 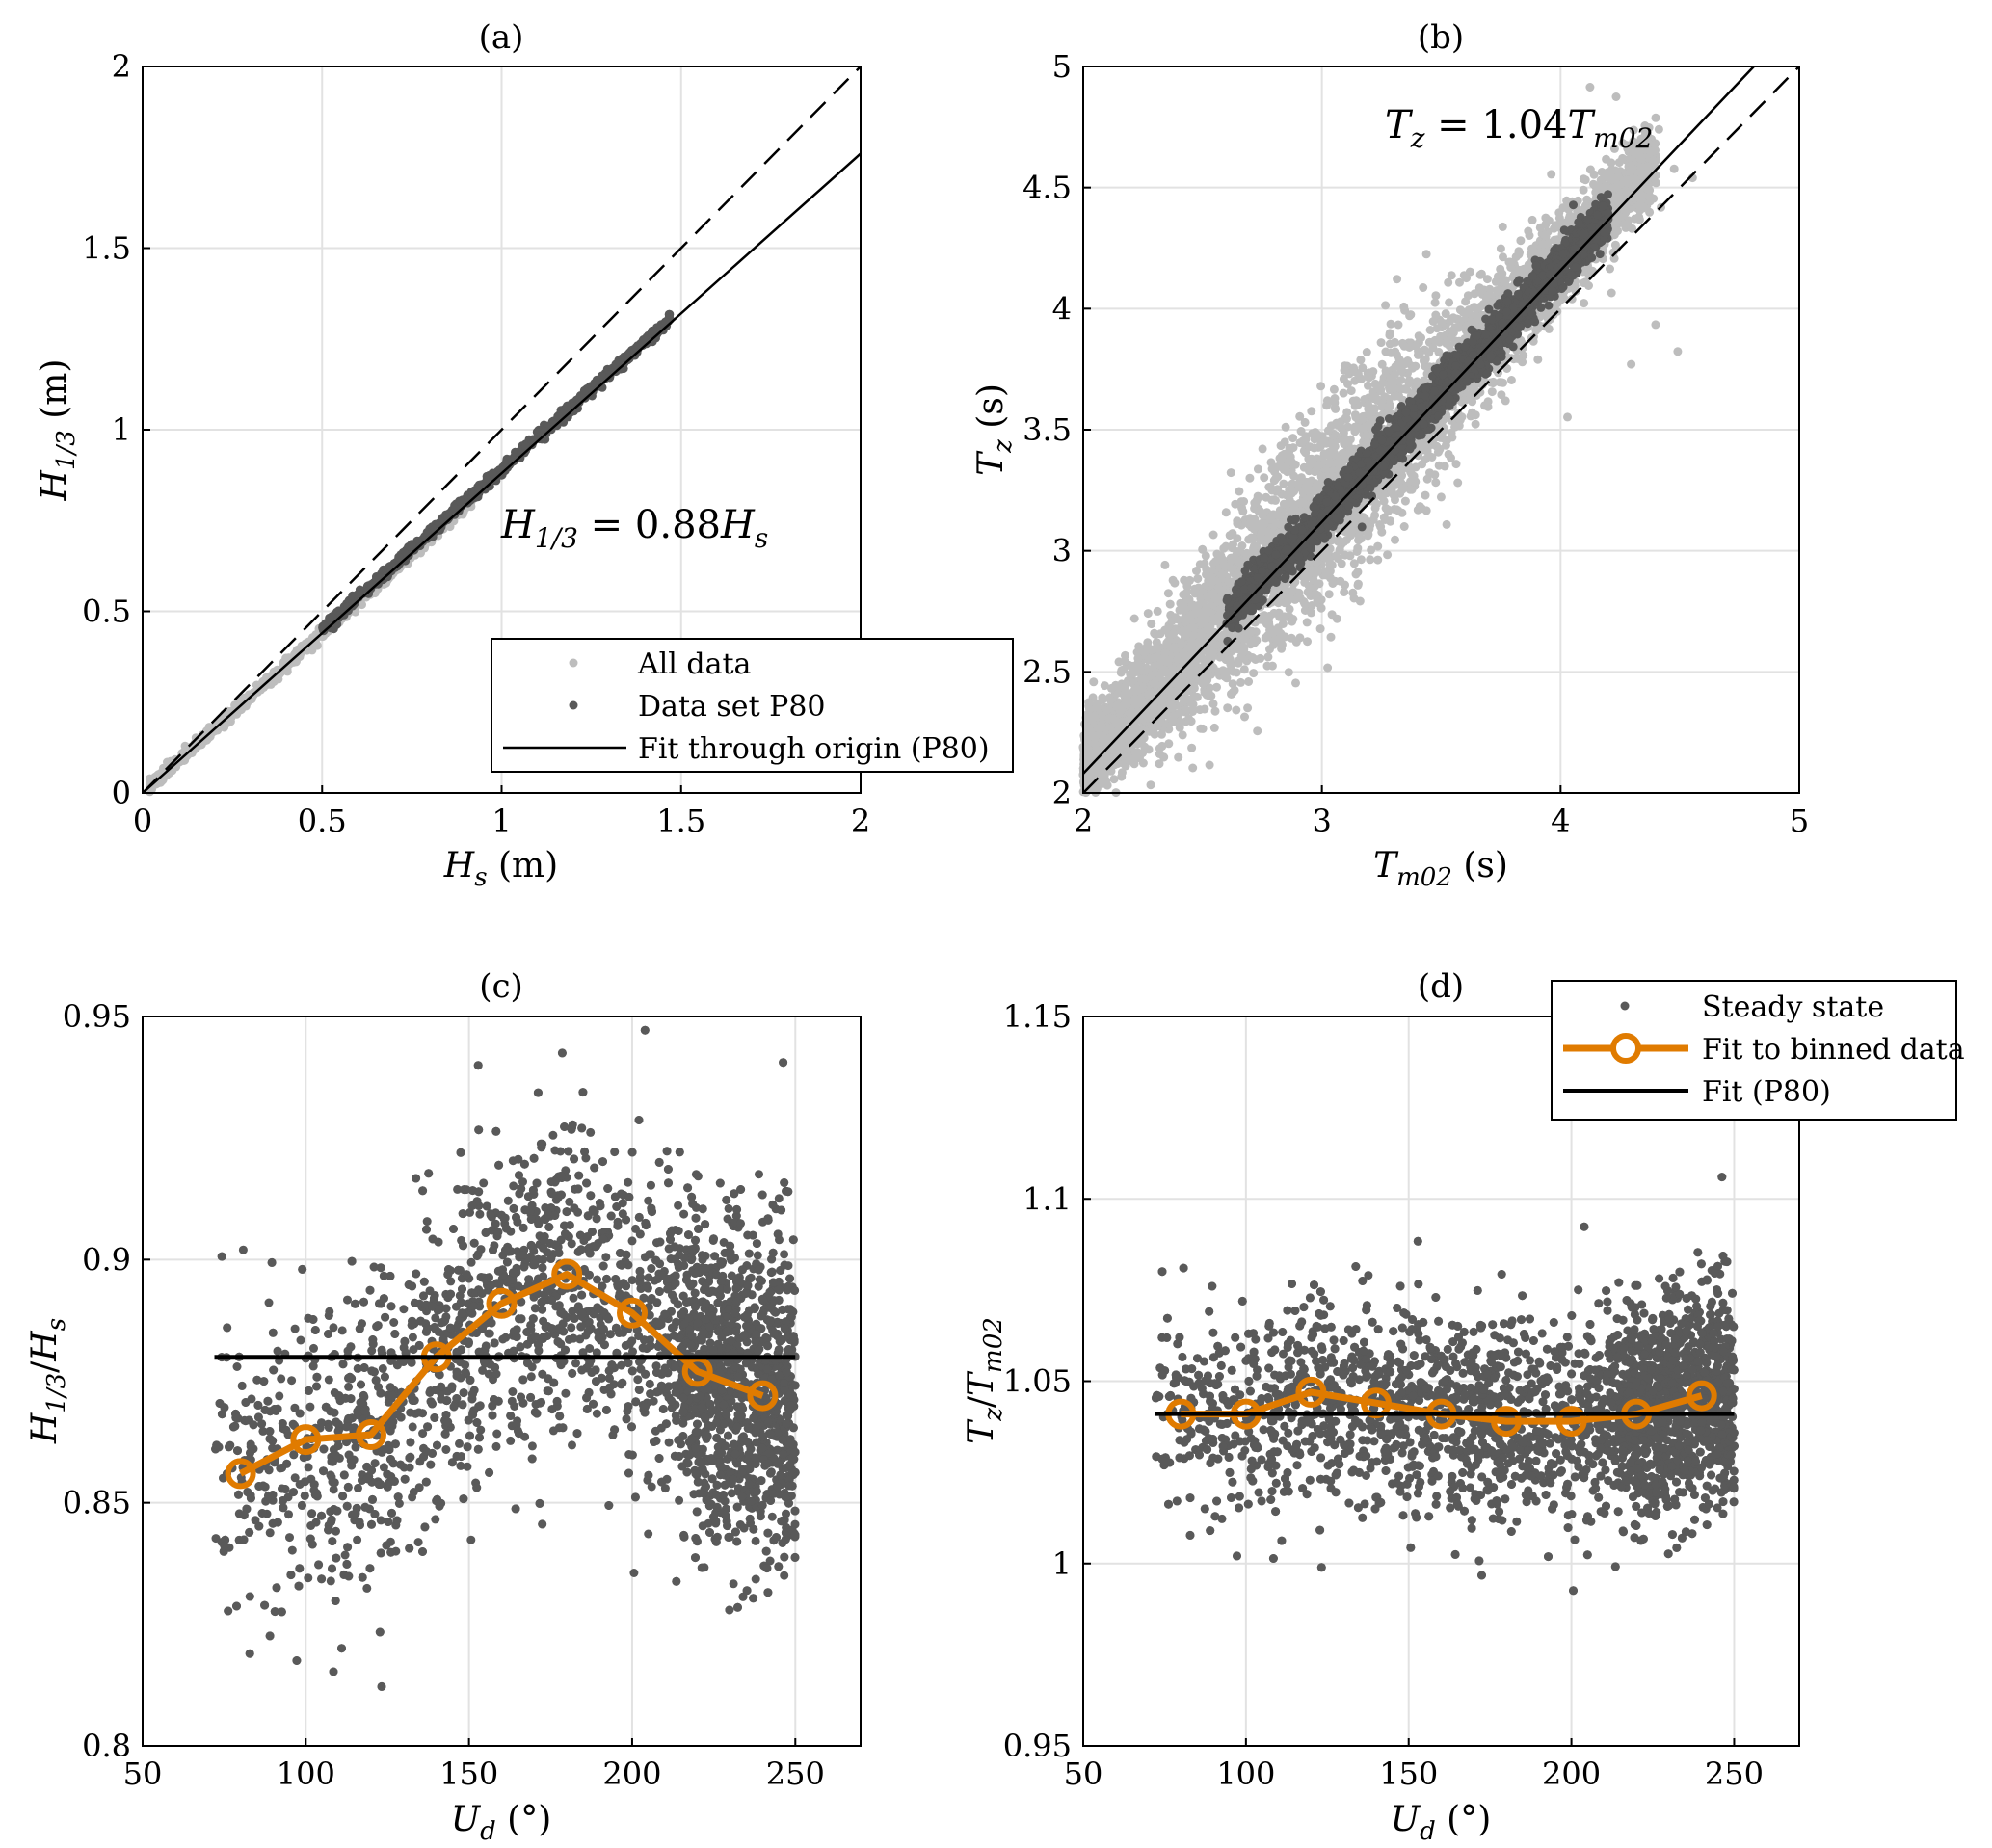 What do you see at coordinates (106, 248) in the screenshot?
I see `y-tick-label: 1.5` at bounding box center [106, 248].